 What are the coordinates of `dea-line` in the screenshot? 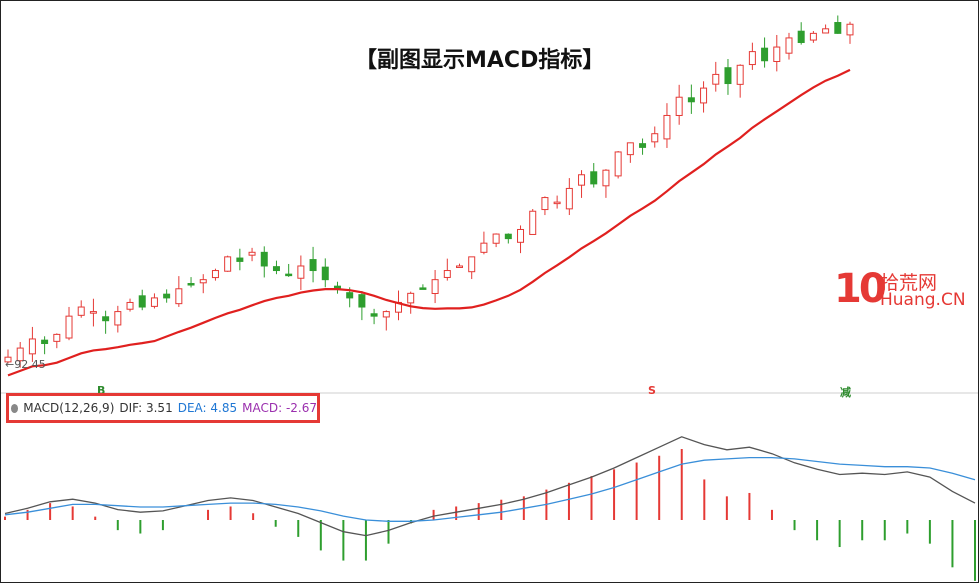 It's located at (490, 489).